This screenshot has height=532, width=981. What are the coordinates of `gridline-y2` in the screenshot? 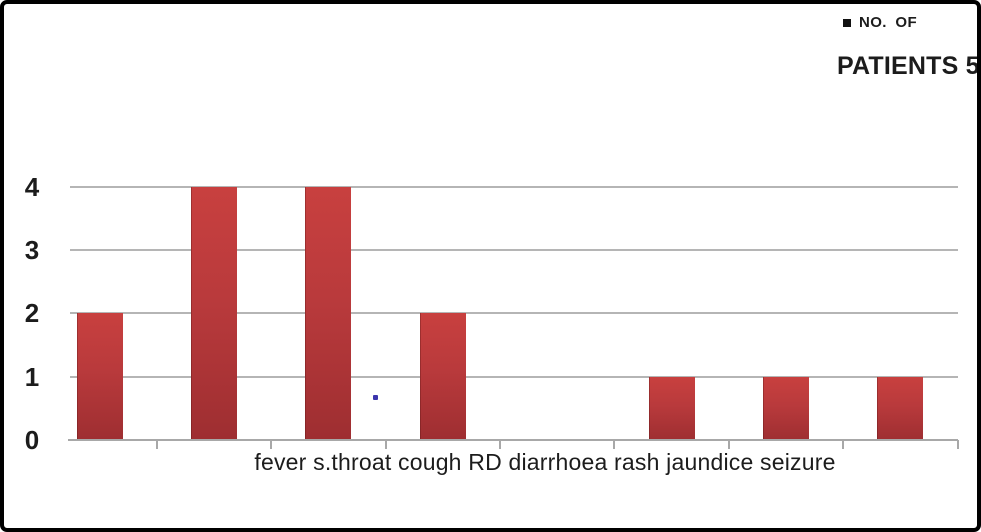 It's located at (514, 313).